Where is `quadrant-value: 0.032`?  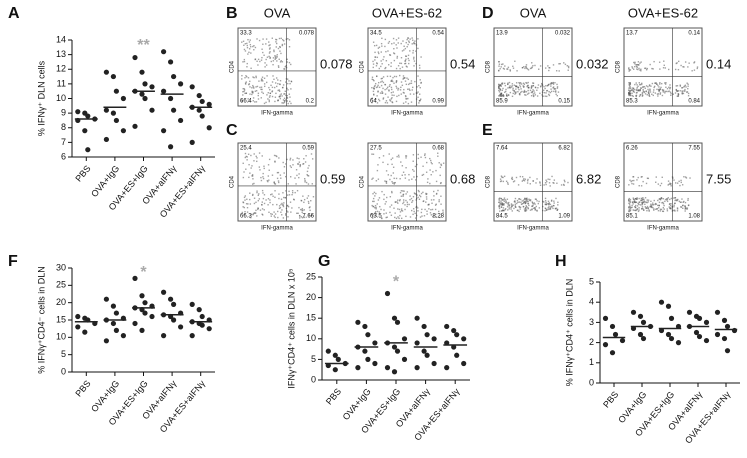 quadrant-value: 0.032 is located at coordinates (563, 34).